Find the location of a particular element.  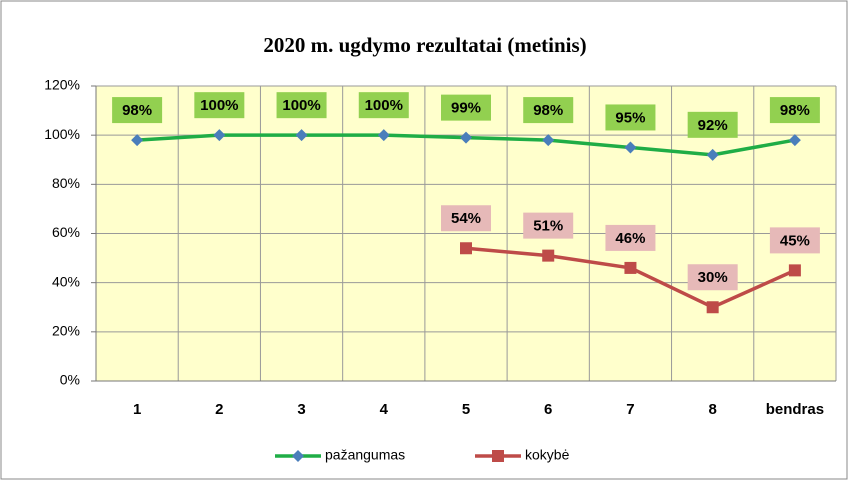

y-tick-label: 80% is located at coordinates (66, 183).